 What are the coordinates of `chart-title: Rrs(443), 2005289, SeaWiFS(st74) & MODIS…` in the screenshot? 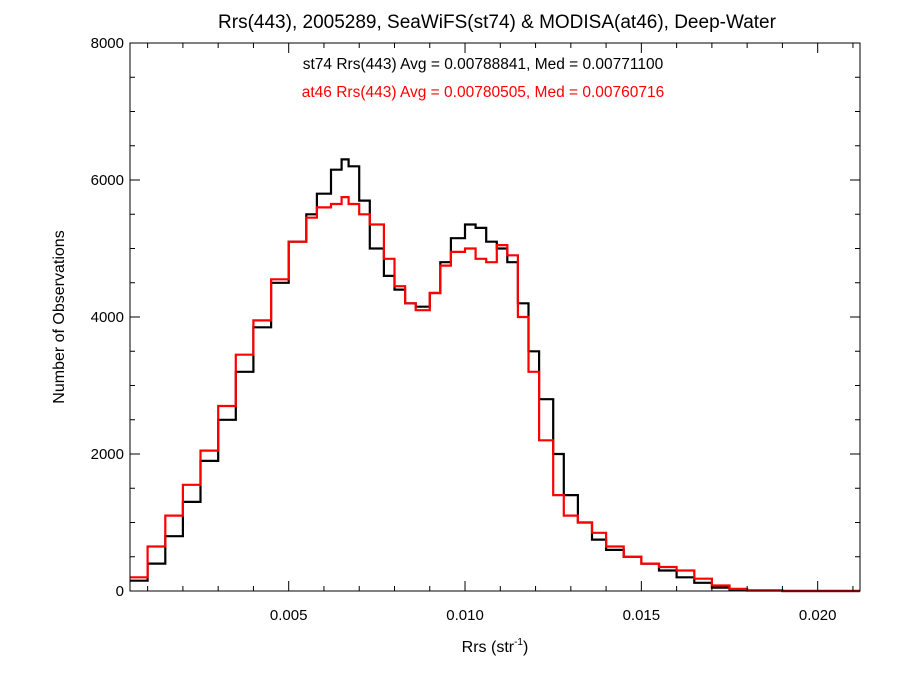 It's located at (497, 22).